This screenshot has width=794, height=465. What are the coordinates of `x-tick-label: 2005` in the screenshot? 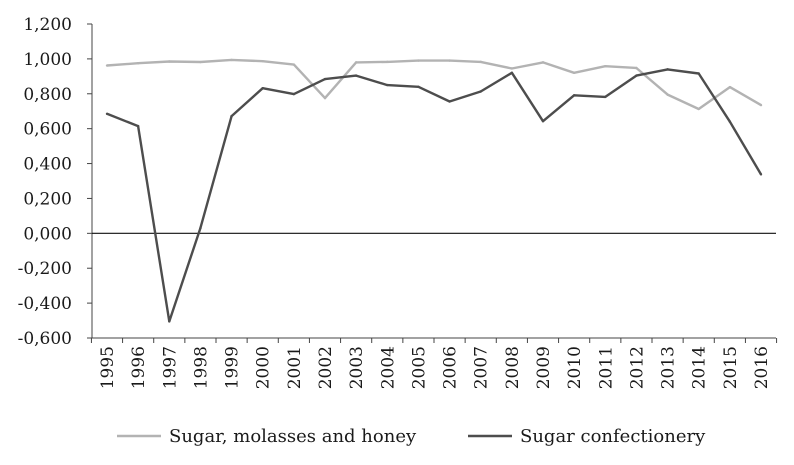 It's located at (419, 367).